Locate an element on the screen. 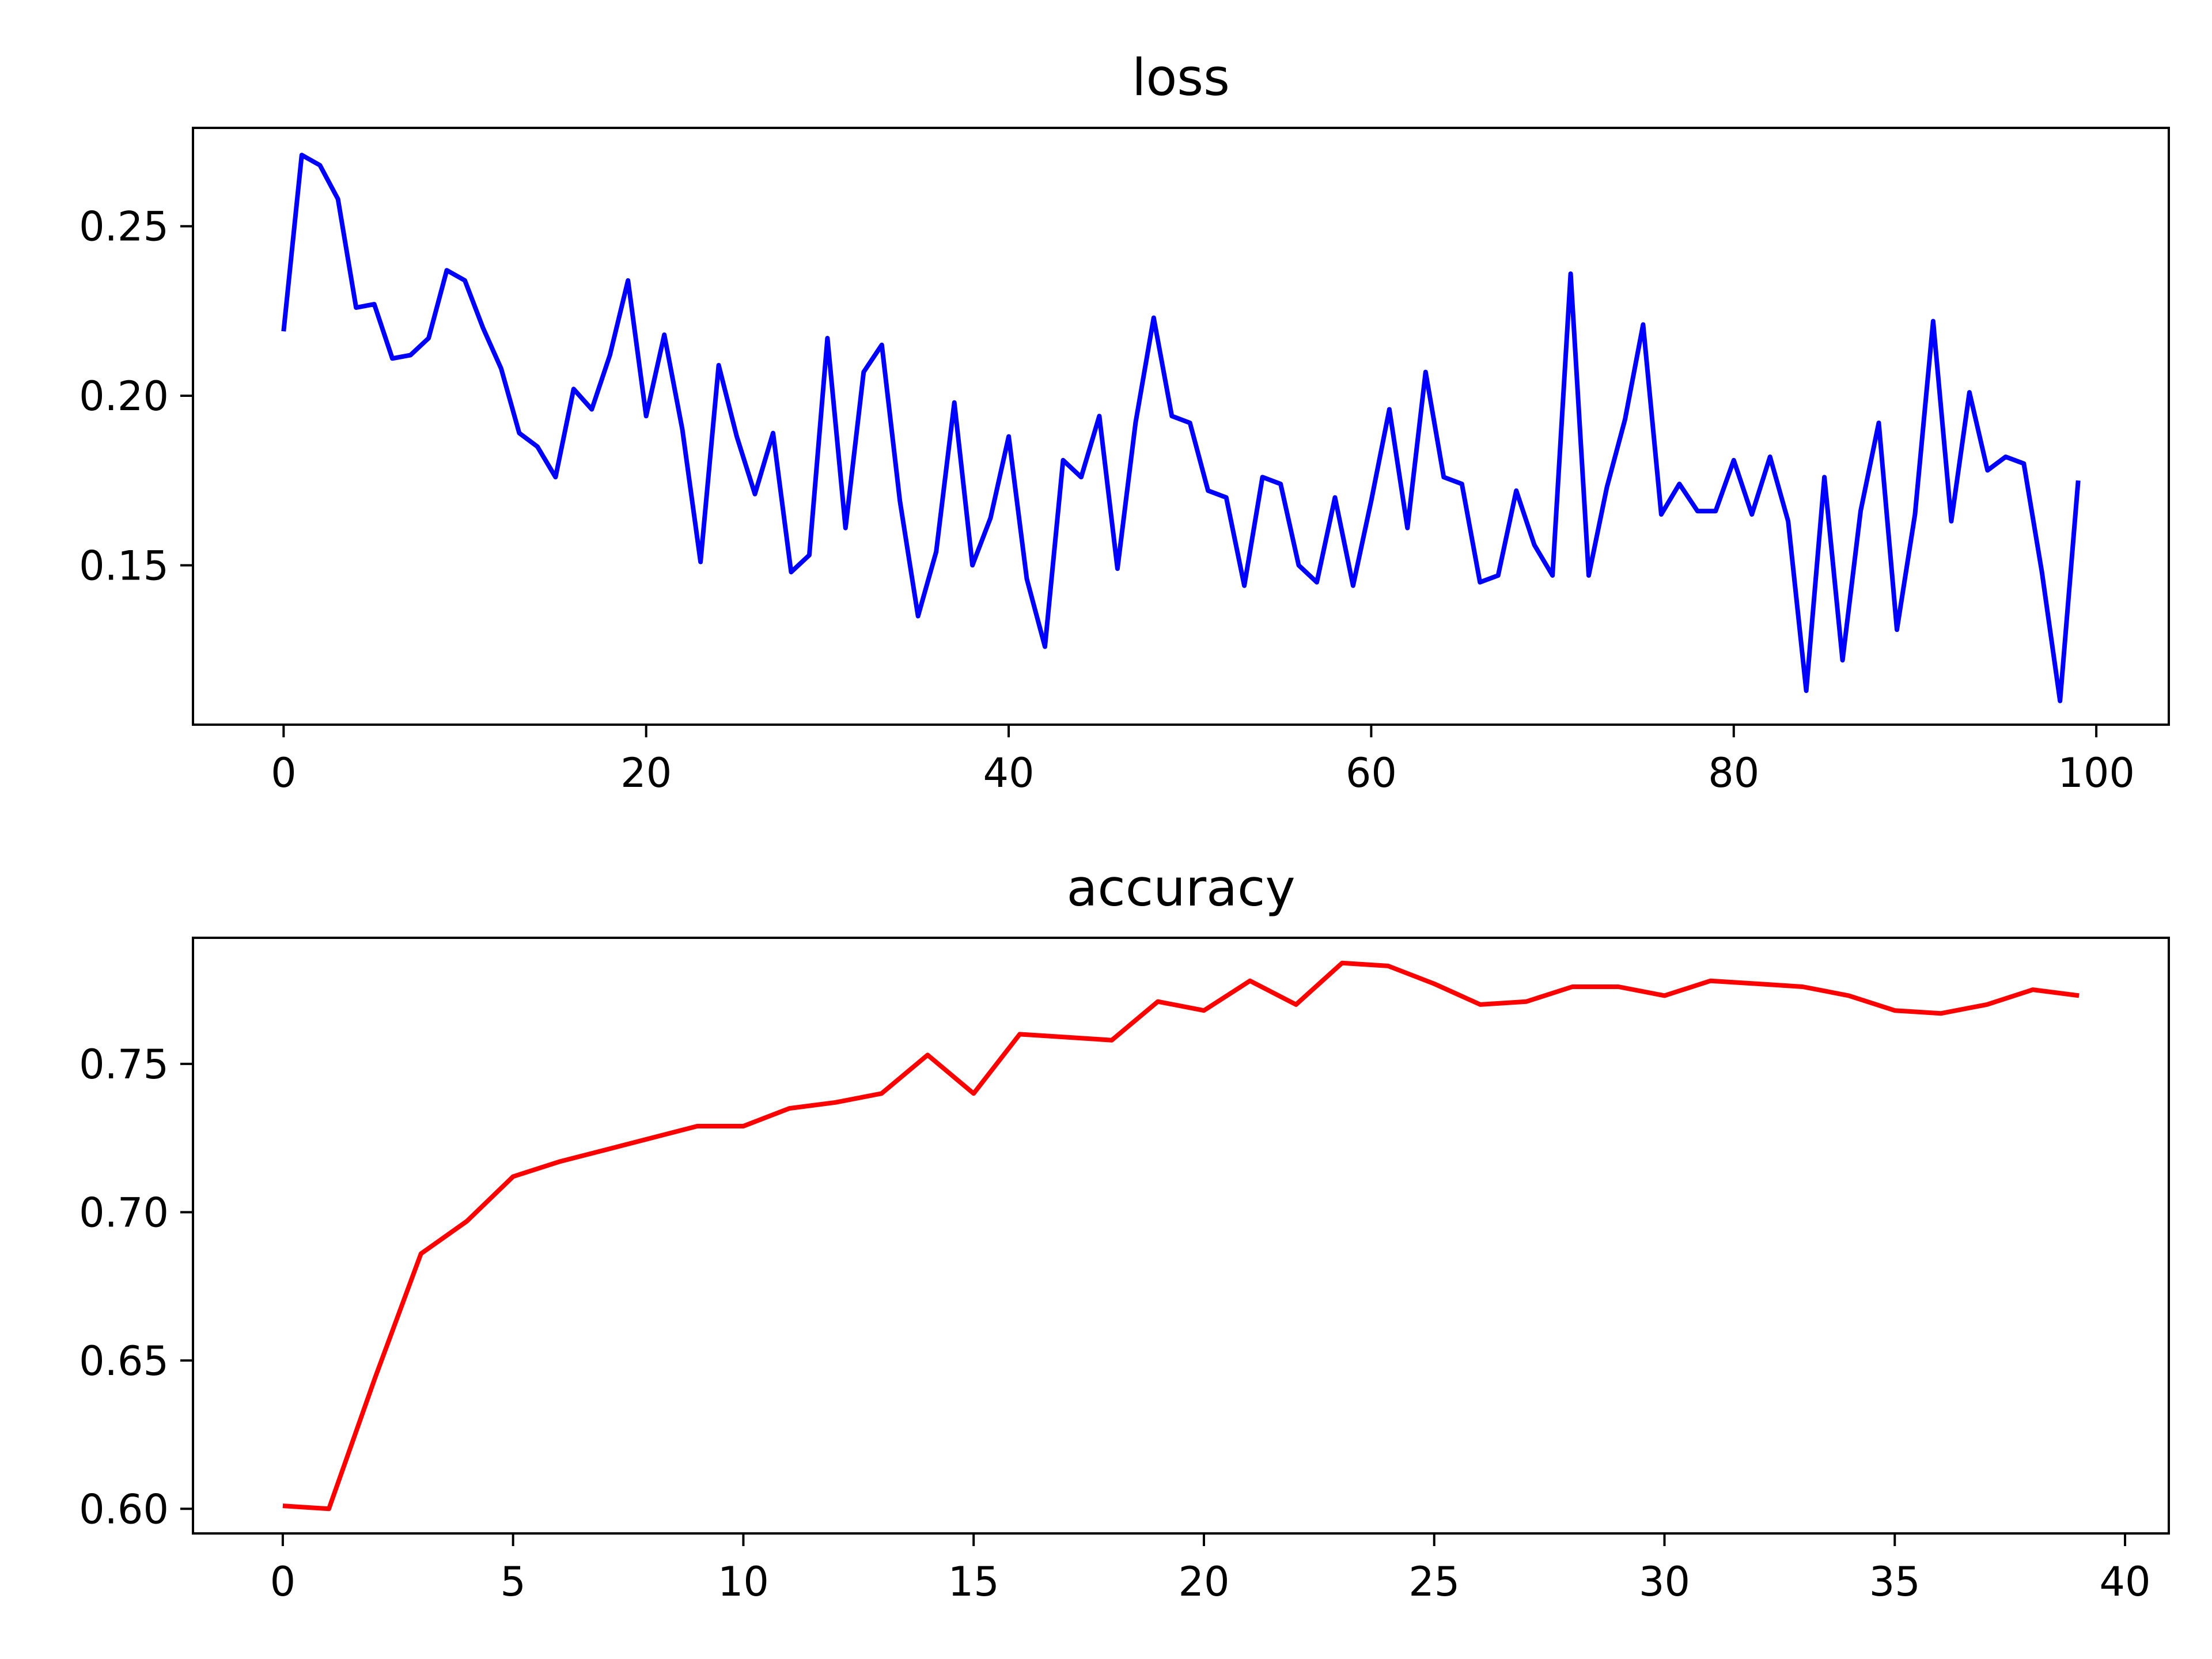 The height and width of the screenshot is (1659, 2212). x-tick-label: 25 is located at coordinates (1434, 1581).